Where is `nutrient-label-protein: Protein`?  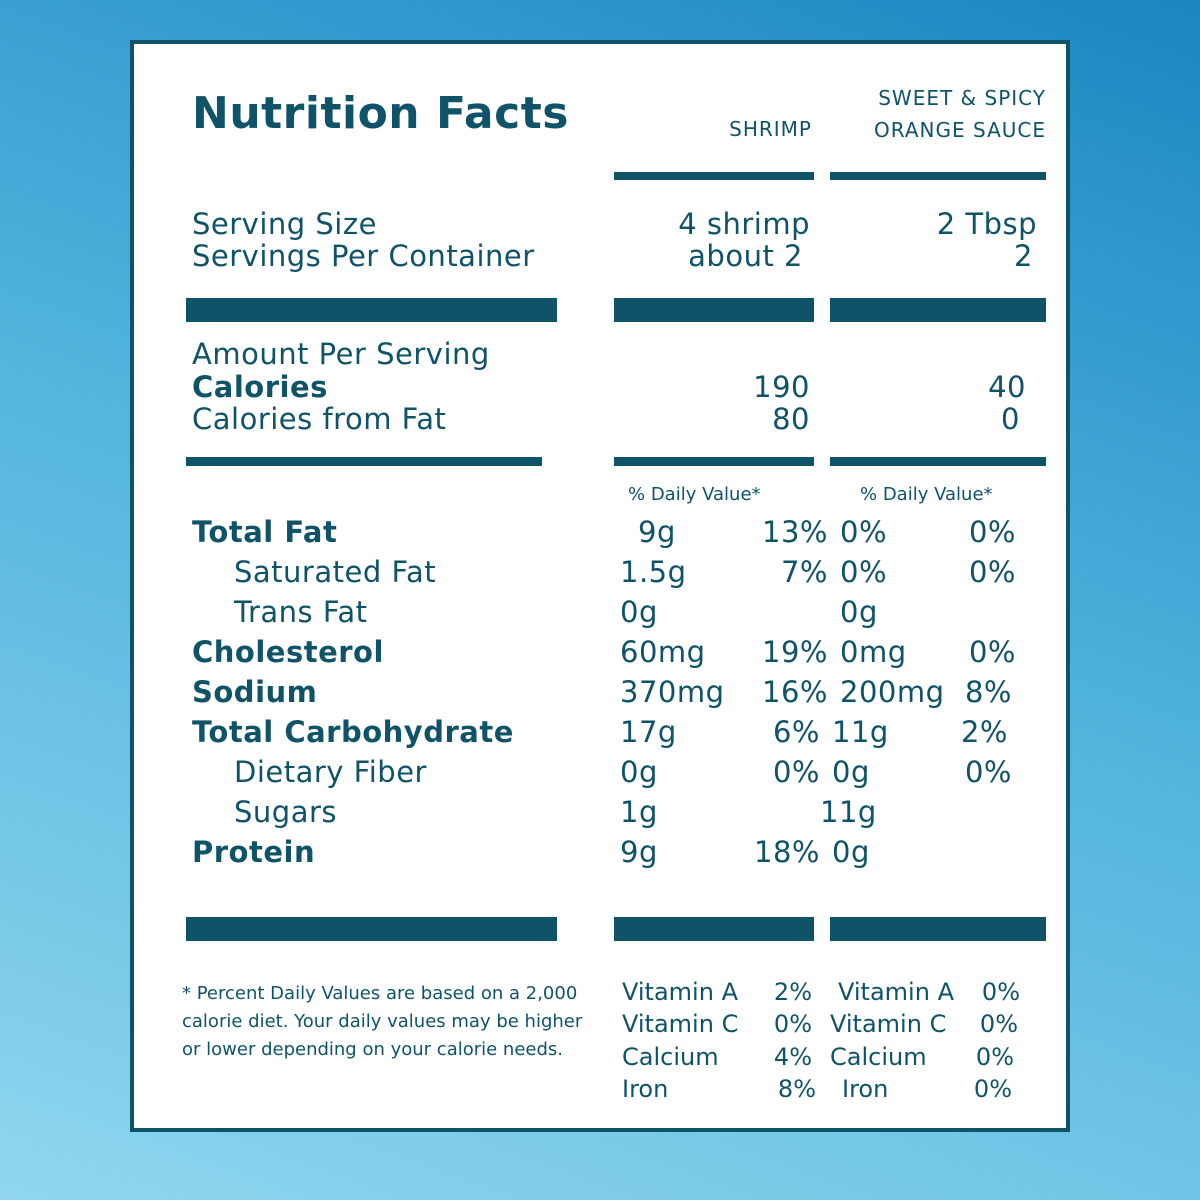
nutrient-label-protein: Protein is located at coordinates (254, 852).